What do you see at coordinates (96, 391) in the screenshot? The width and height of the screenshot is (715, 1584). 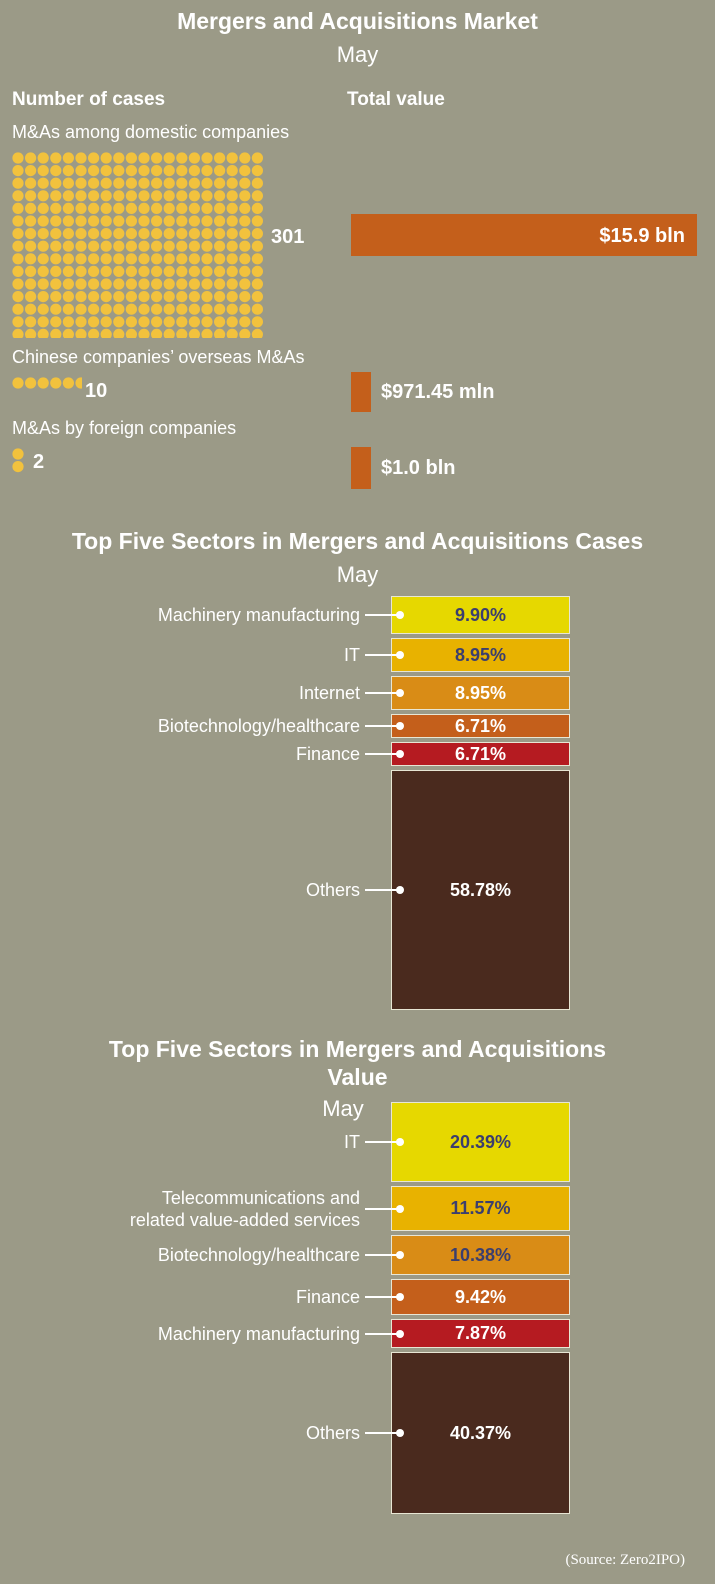 I see `count-label-overseas: 10` at bounding box center [96, 391].